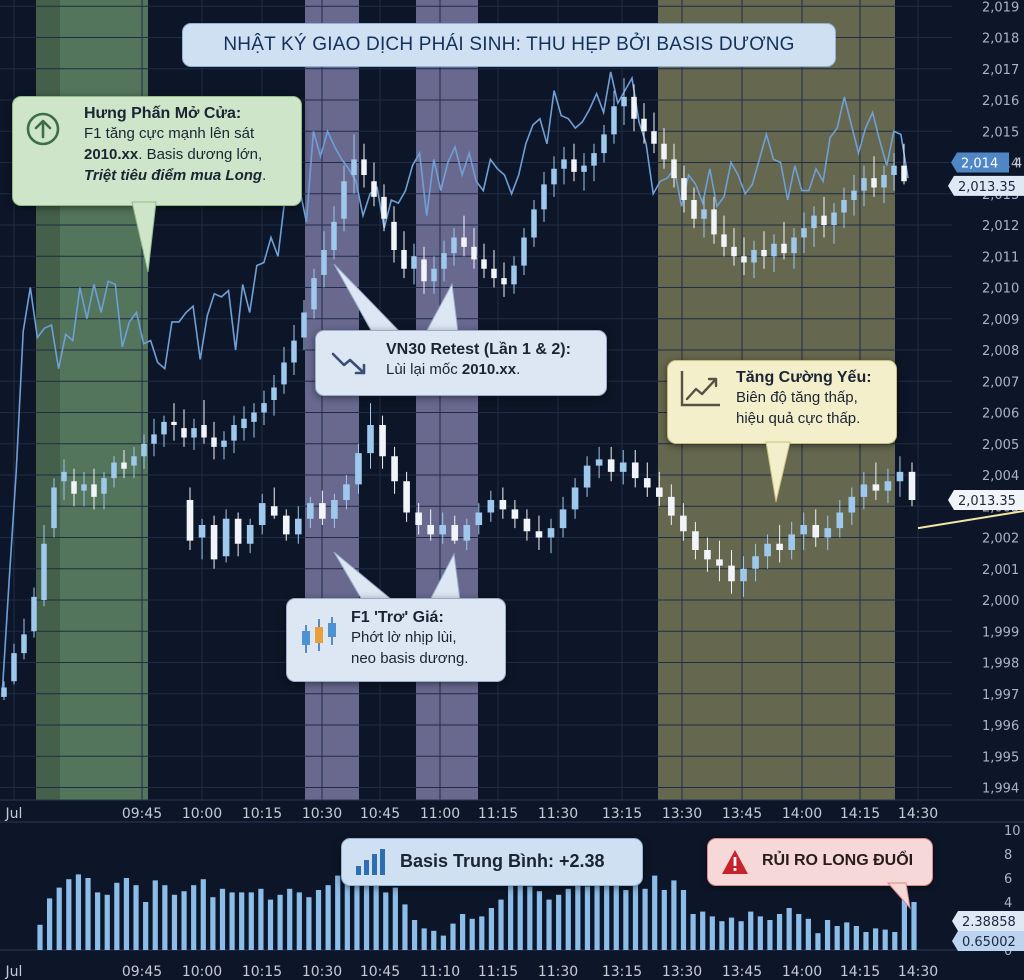  Describe the element at coordinates (173, 175) in the screenshot. I see `callout-open-line3: Triệt tiêu điểm mua Long` at that location.